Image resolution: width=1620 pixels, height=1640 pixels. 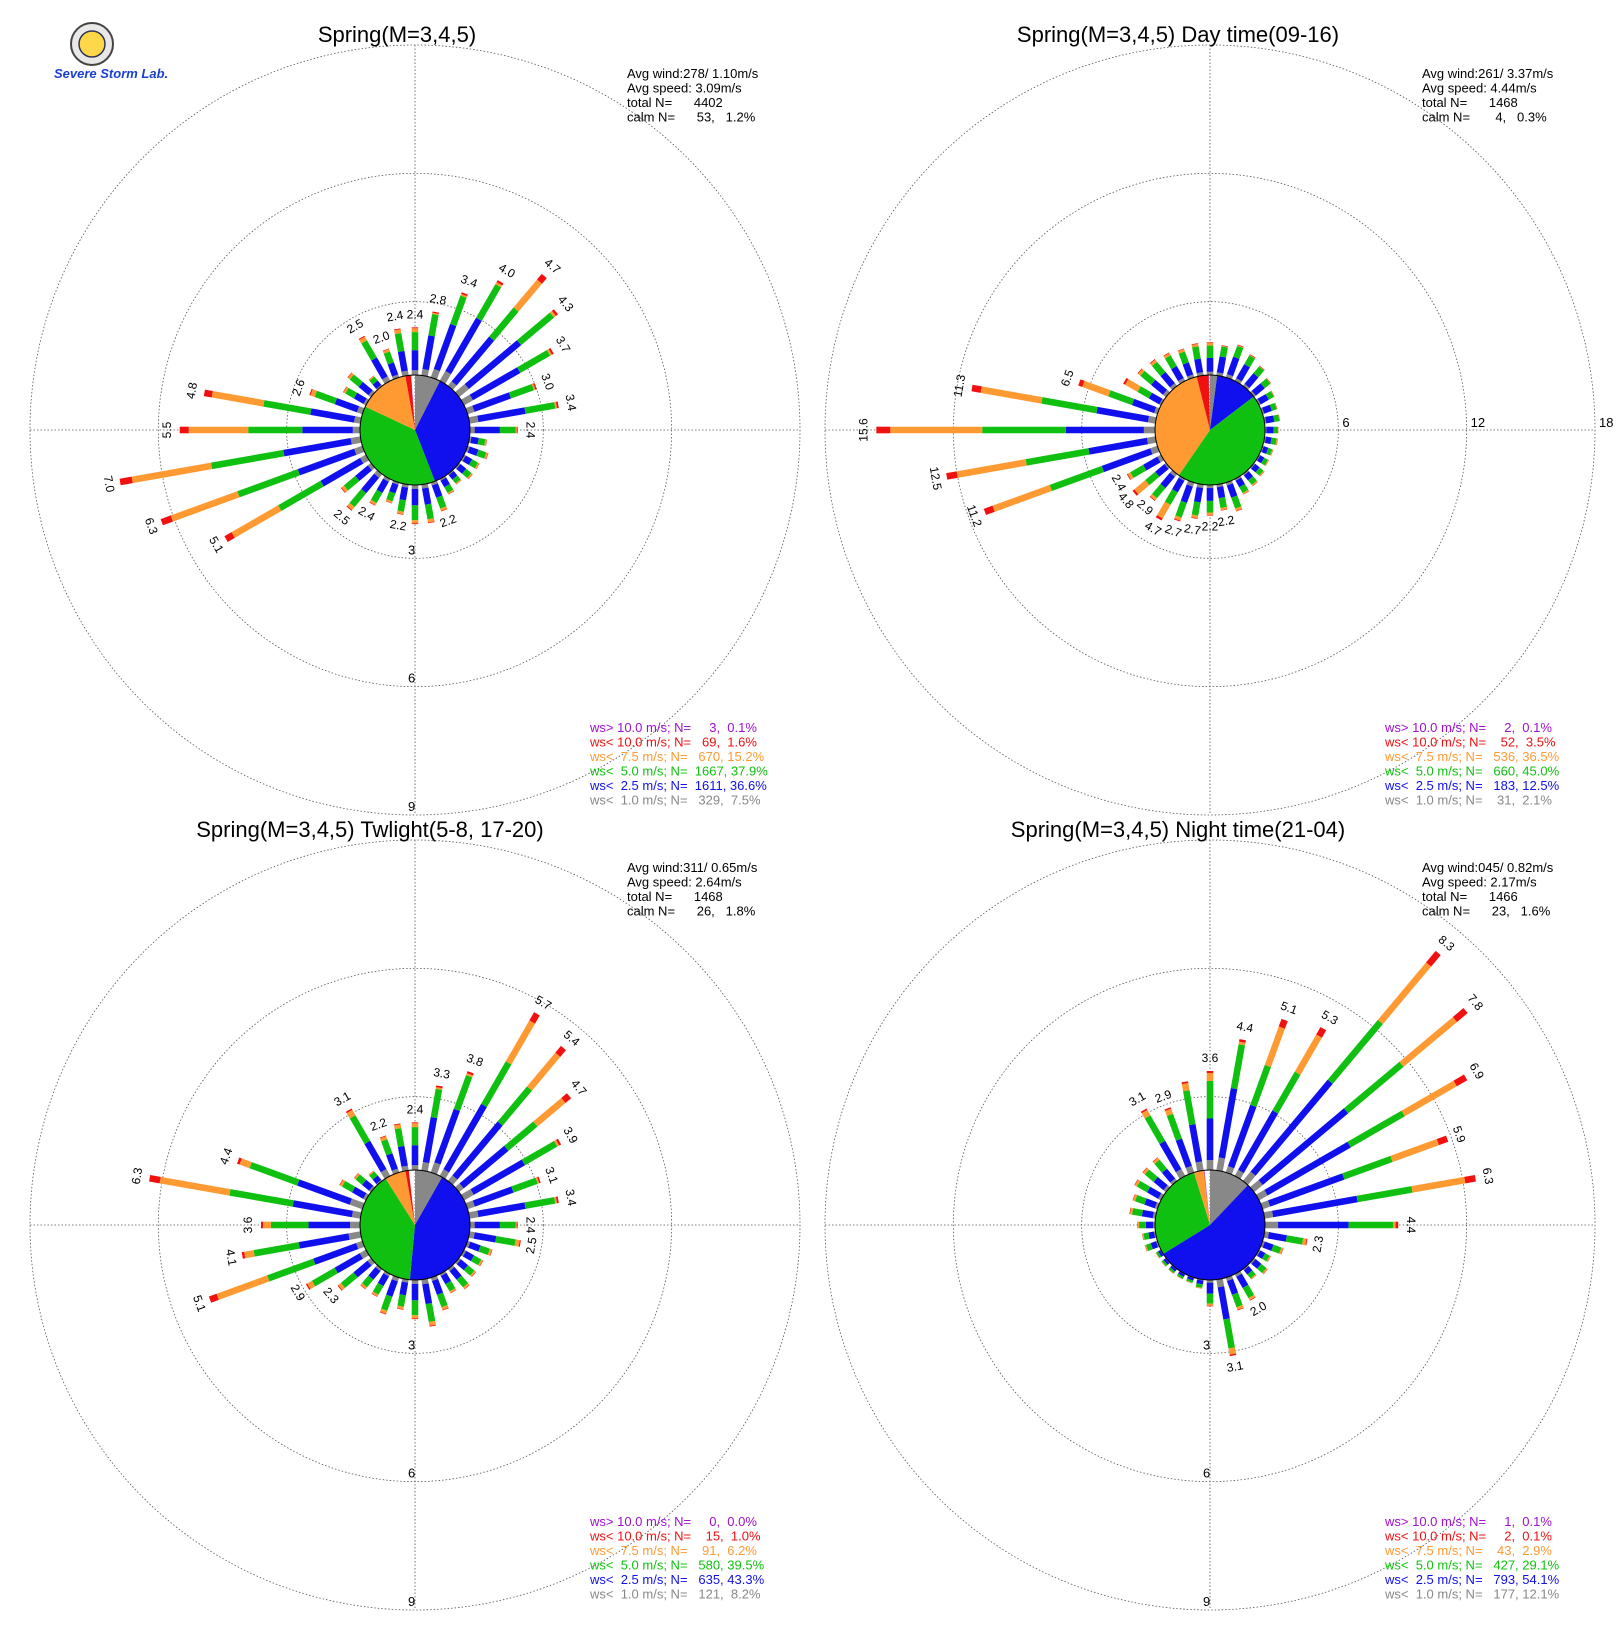 I want to click on stats-line: calm N= 53, 1.2%, so click(x=691, y=117).